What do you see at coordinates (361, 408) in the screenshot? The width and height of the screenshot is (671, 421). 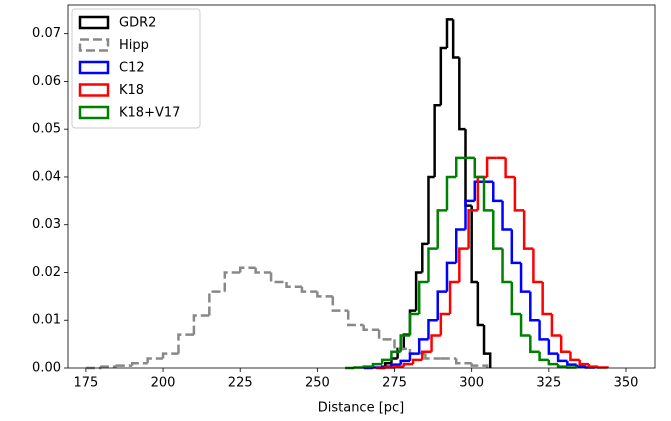 I see `x-axis-label: Distance [pc]` at bounding box center [361, 408].